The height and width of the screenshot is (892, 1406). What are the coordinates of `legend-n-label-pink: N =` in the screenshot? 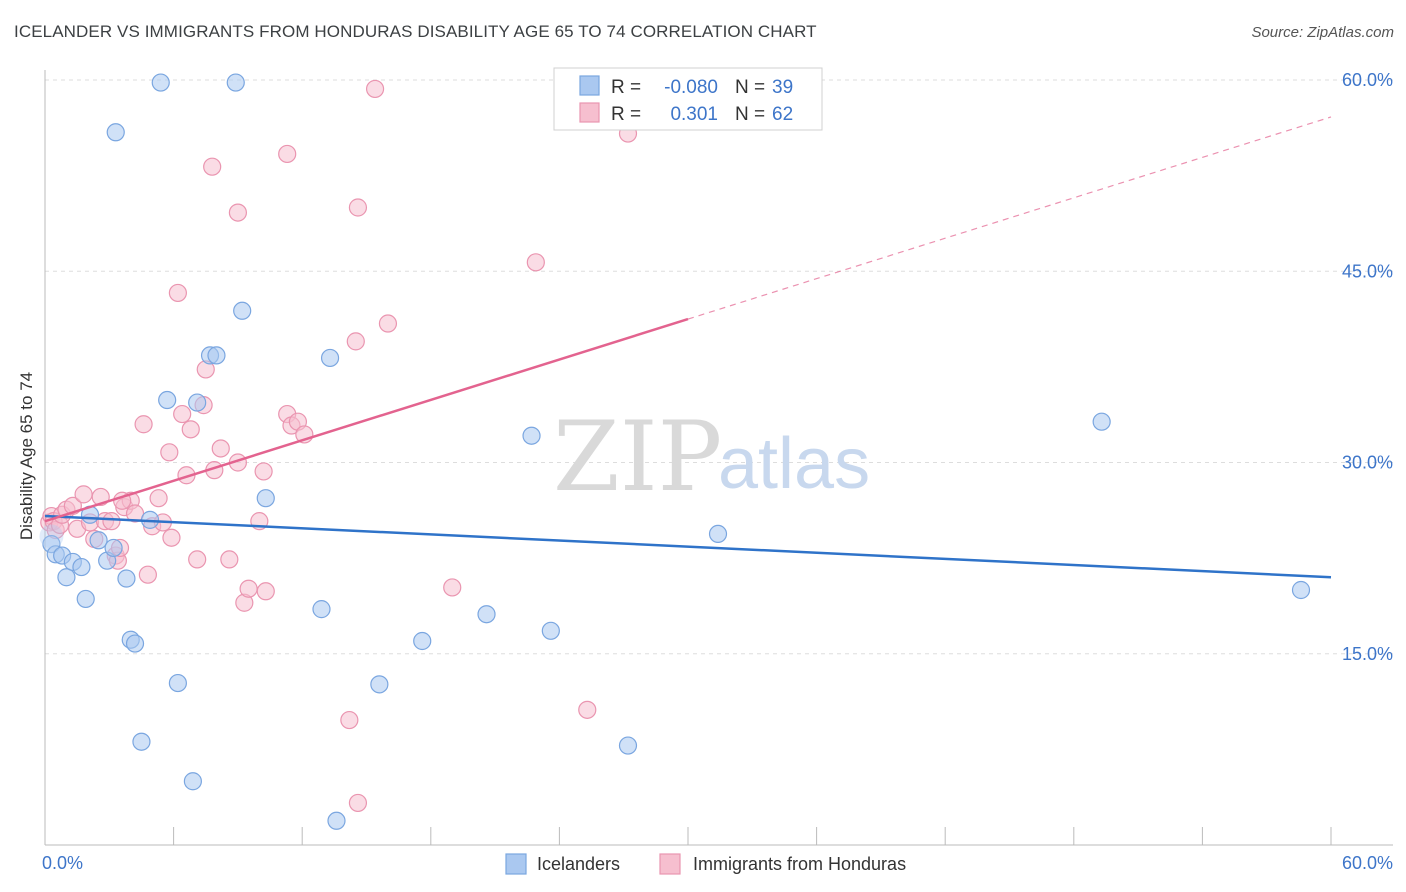 It's located at (750, 114).